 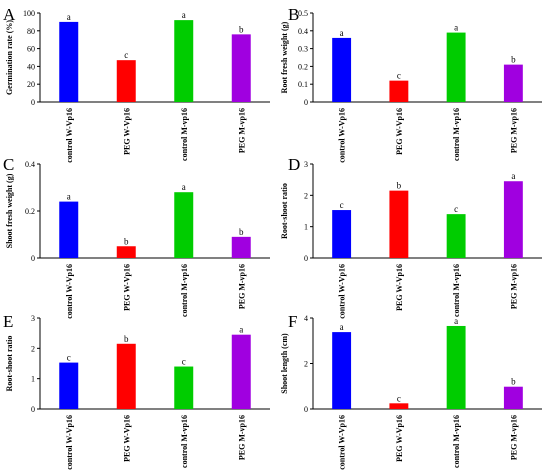 What do you see at coordinates (9, 14) in the screenshot?
I see `panel-letter: A` at bounding box center [9, 14].